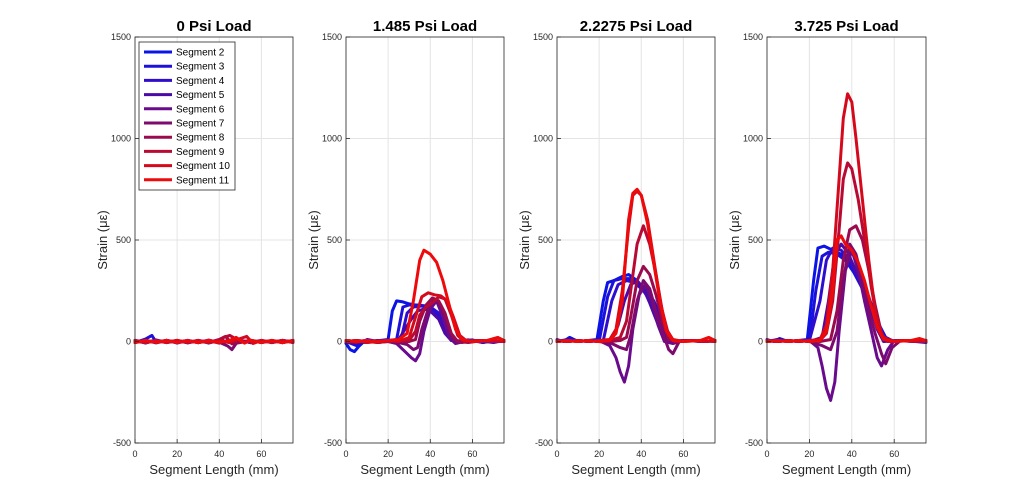  I want to click on legend-label: Segment 7, so click(200, 124).